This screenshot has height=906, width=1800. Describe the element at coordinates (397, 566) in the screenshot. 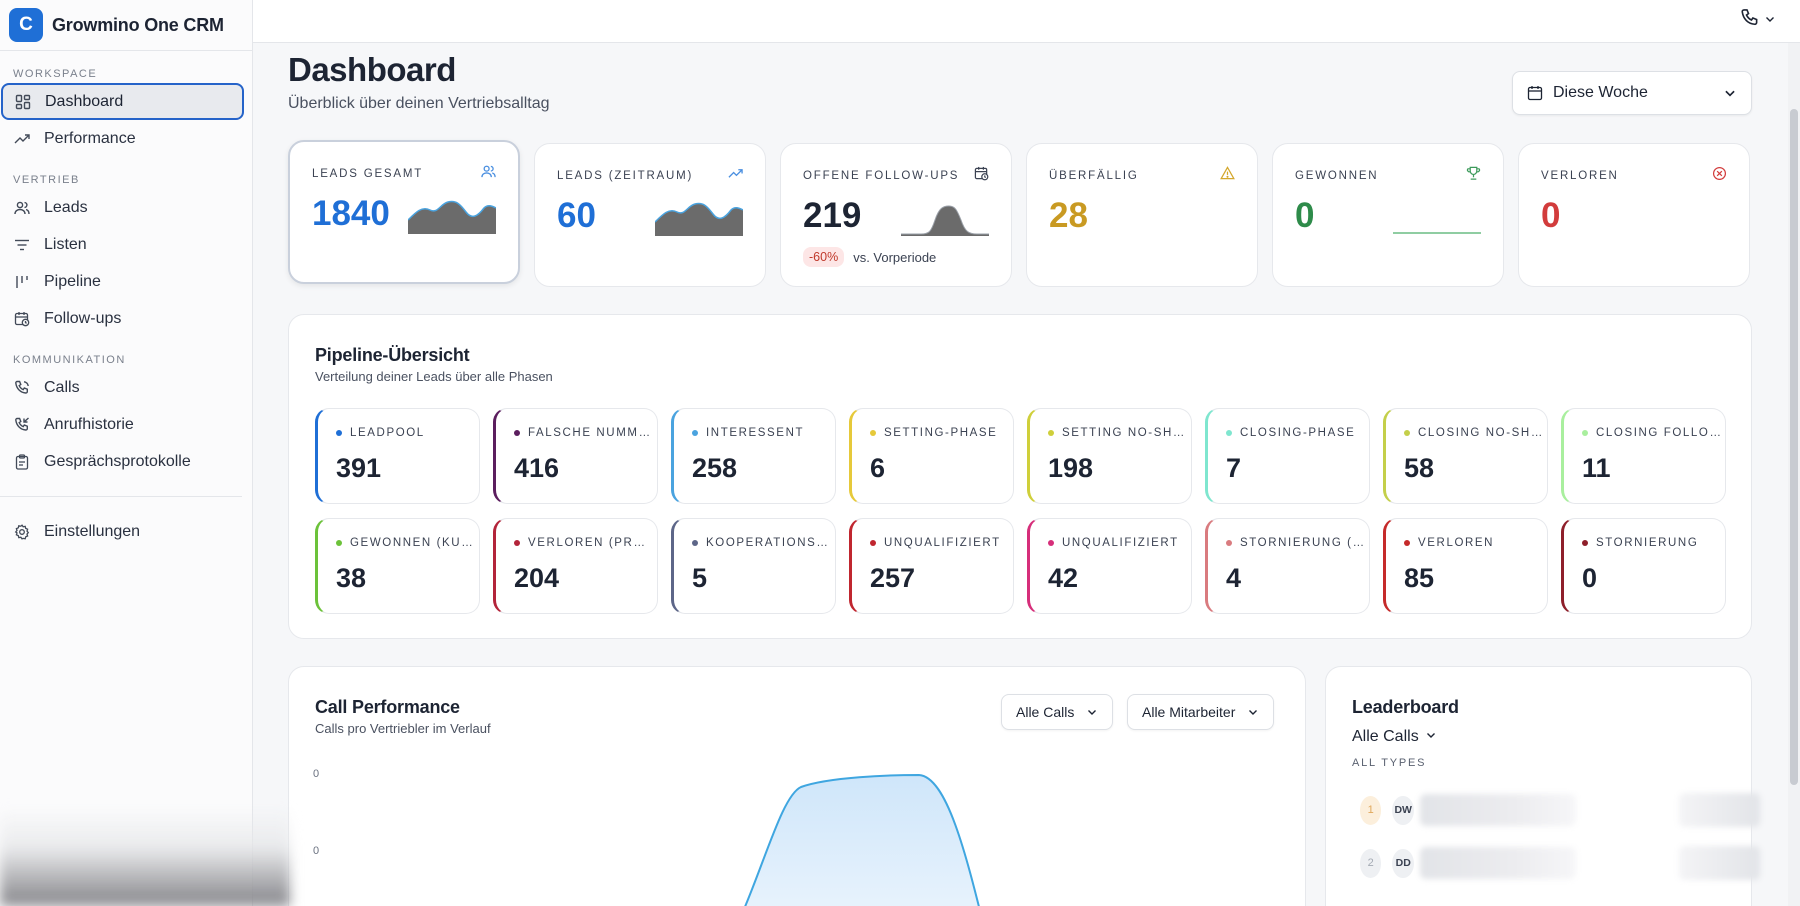

I see `pipeline-phase-card: GEWONNEN (KUNDE) 38` at that location.